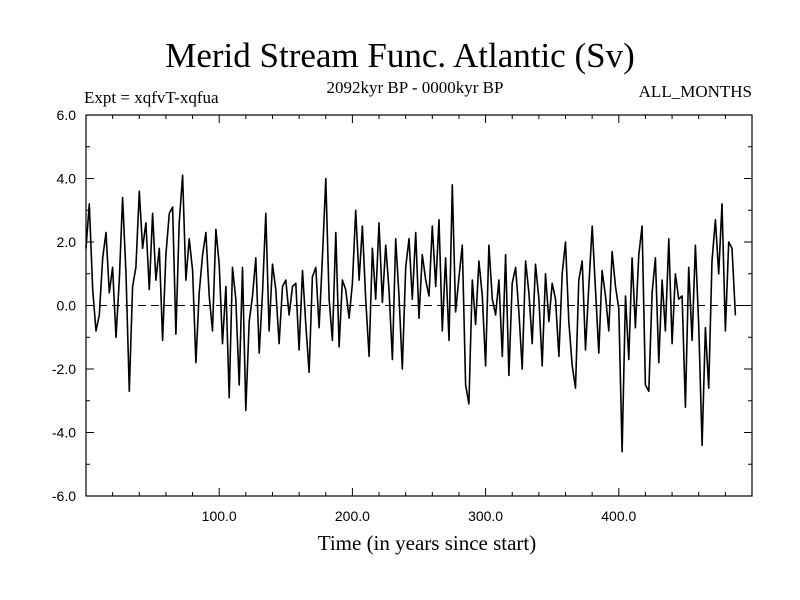 The height and width of the screenshot is (600, 800). Describe the element at coordinates (427, 543) in the screenshot. I see `x-axis-label: Time (in years since start)` at that location.